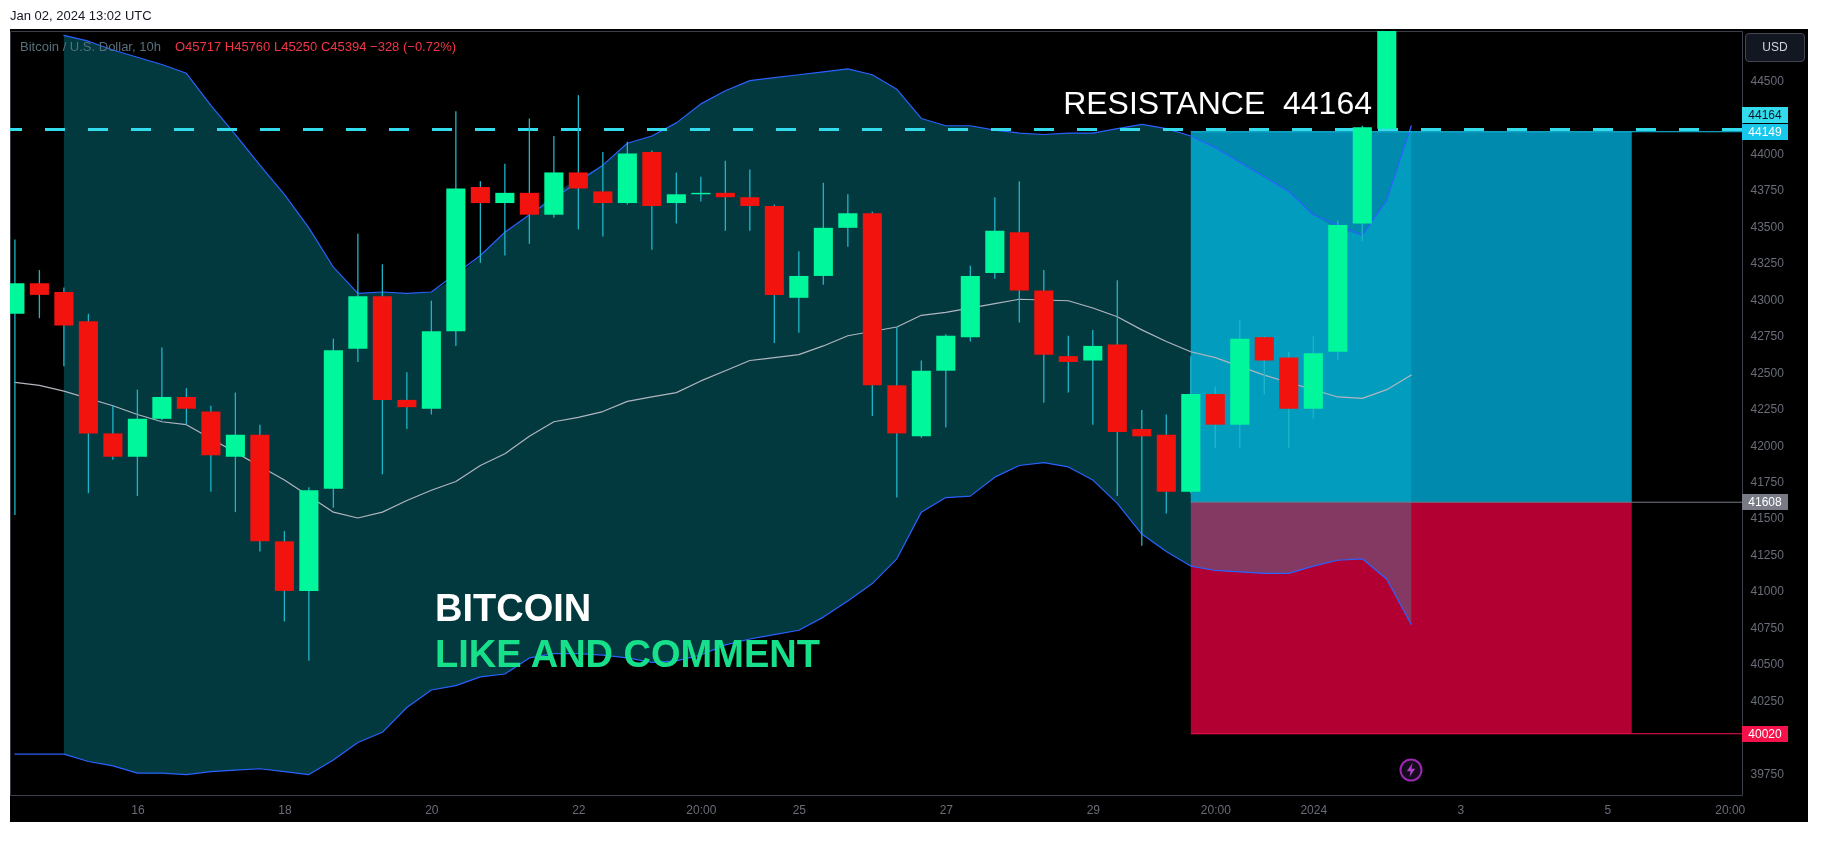  What do you see at coordinates (1767, 482) in the screenshot?
I see `y-tick-label: 41750` at bounding box center [1767, 482].